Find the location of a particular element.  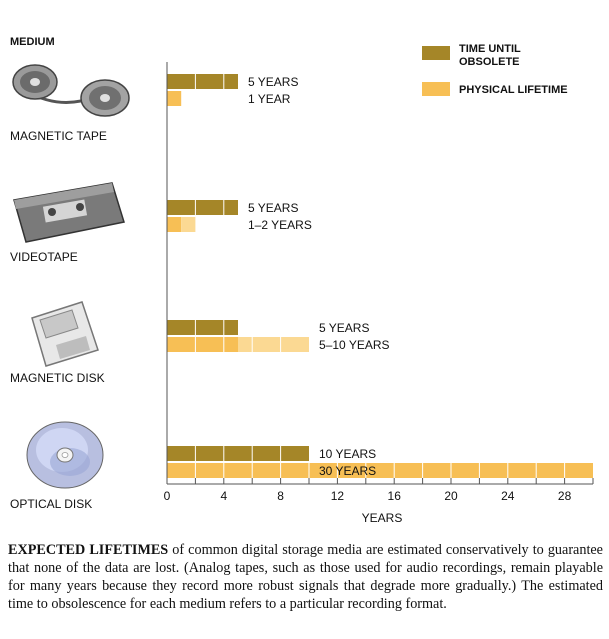

legend-label-obsolete: TIME UNTIL OBSOLETE is located at coordinates (491, 55).